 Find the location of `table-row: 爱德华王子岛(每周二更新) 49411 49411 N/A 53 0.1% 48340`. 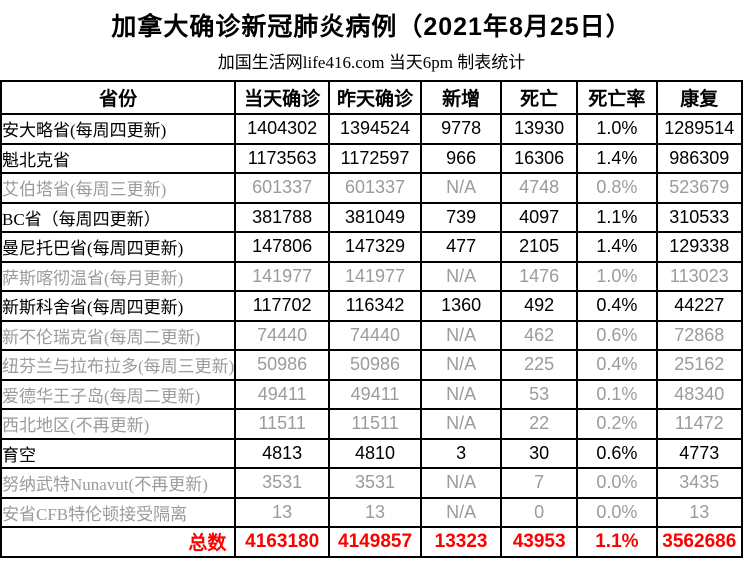

table-row: 爱德华王子岛(每周二更新) 49411 49411 N/A 53 0.1% 48340 is located at coordinates (371, 394).